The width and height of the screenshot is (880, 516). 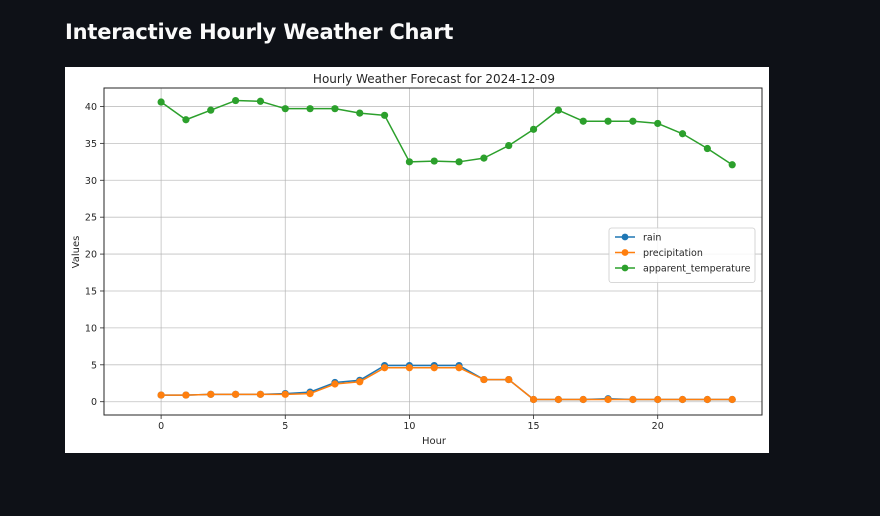 What do you see at coordinates (91, 328) in the screenshot?
I see `y-tick-label: 10` at bounding box center [91, 328].